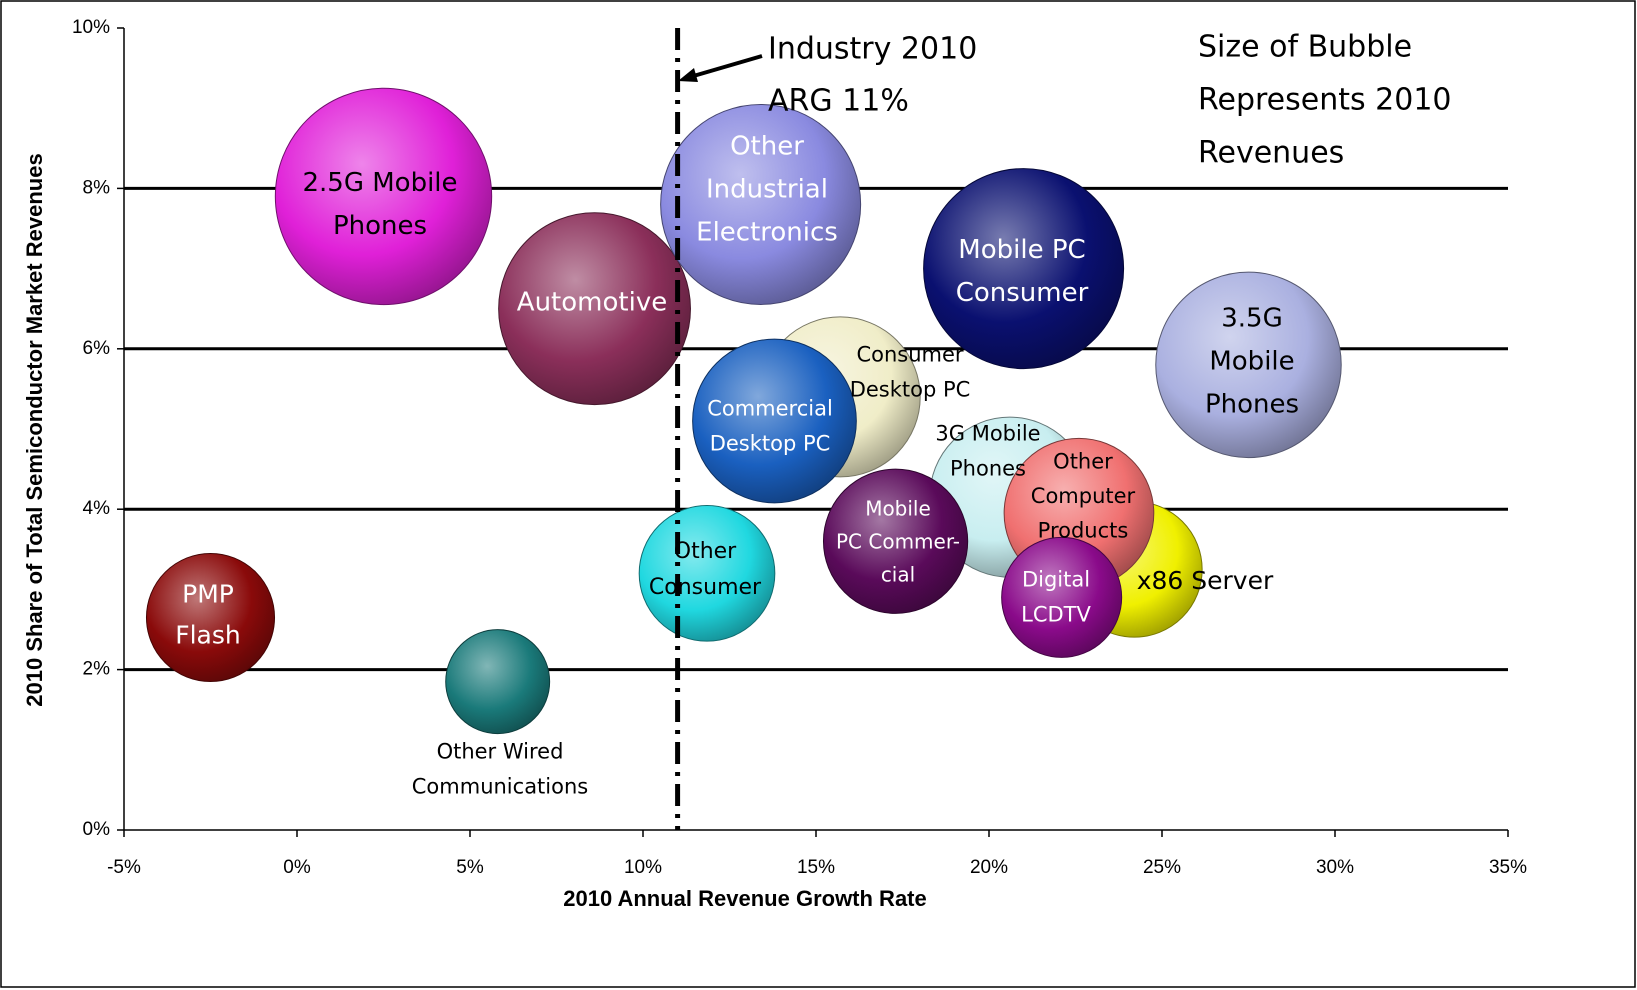 Image resolution: width=1637 pixels, height=990 pixels. I want to click on annotation: Size of Bubble, so click(1305, 47).